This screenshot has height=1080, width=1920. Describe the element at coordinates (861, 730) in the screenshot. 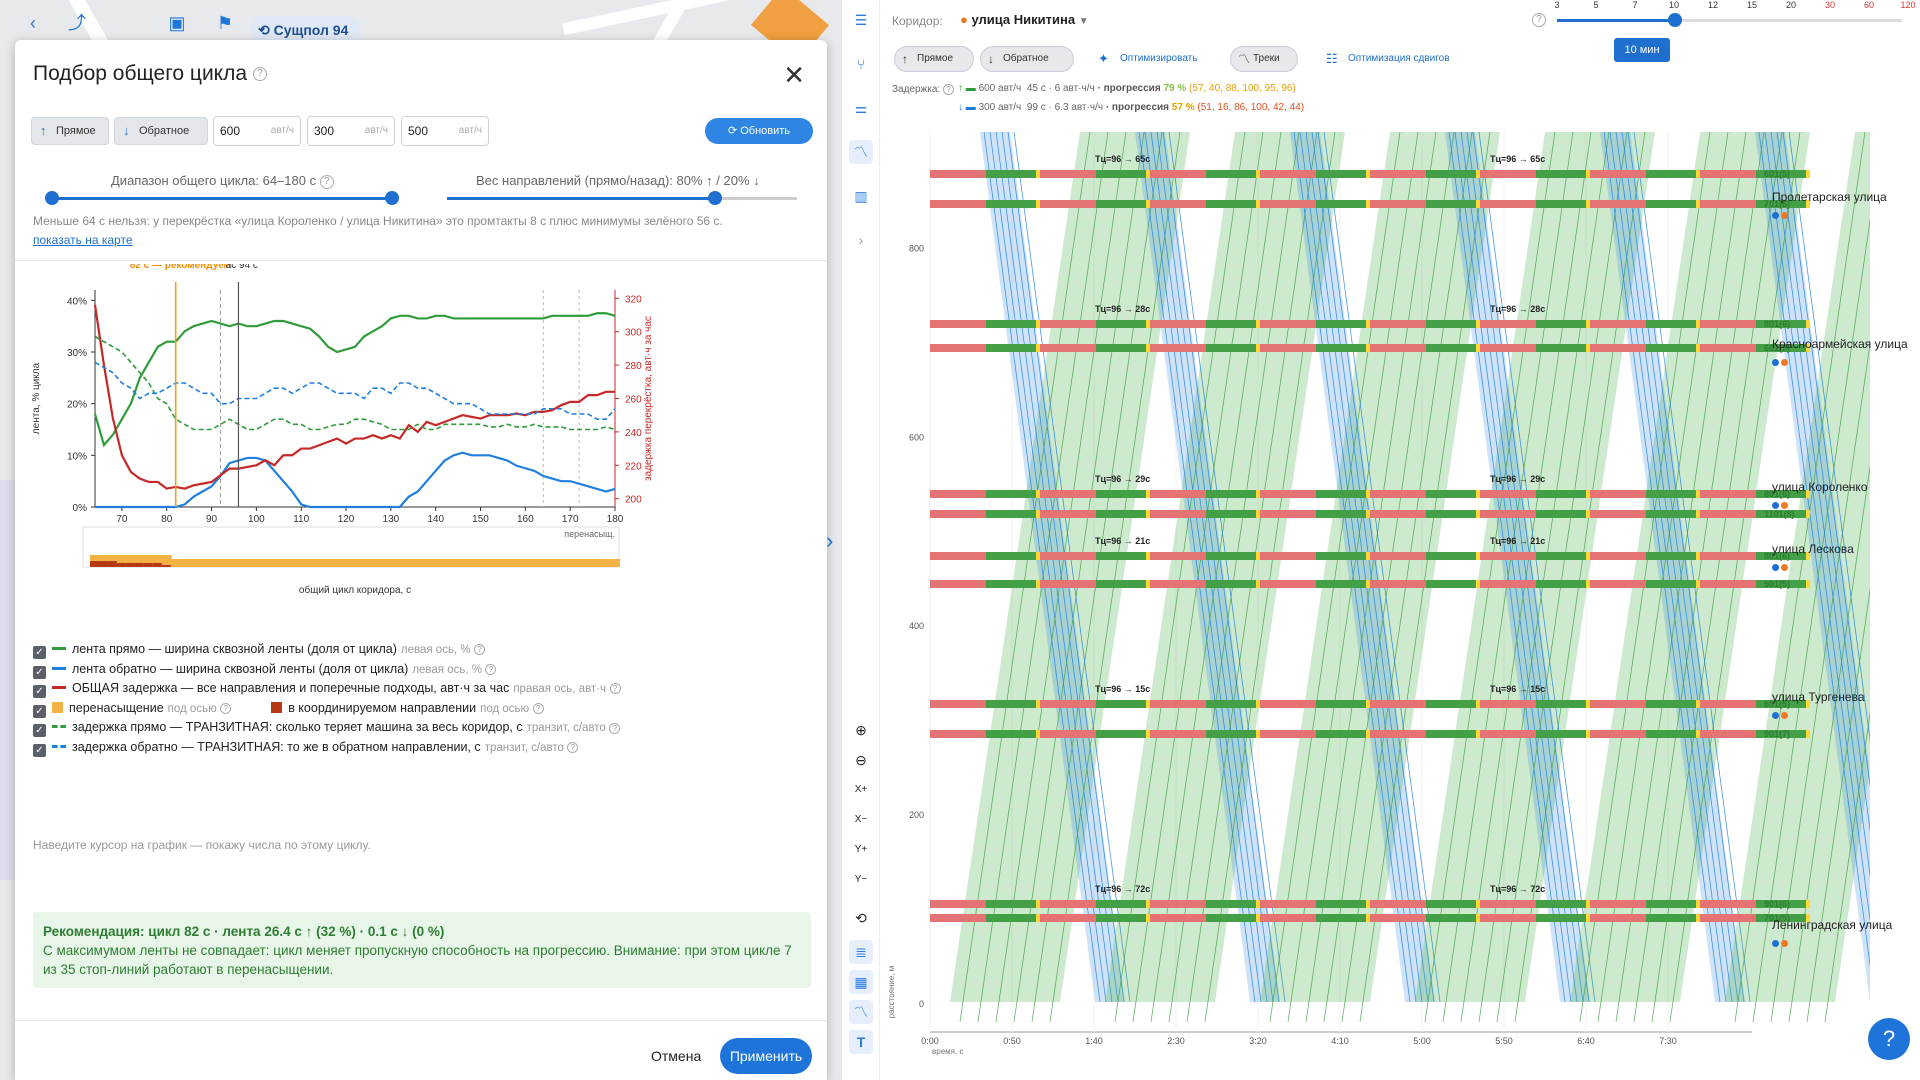

I see `zoom-in-icon: ⊕` at that location.